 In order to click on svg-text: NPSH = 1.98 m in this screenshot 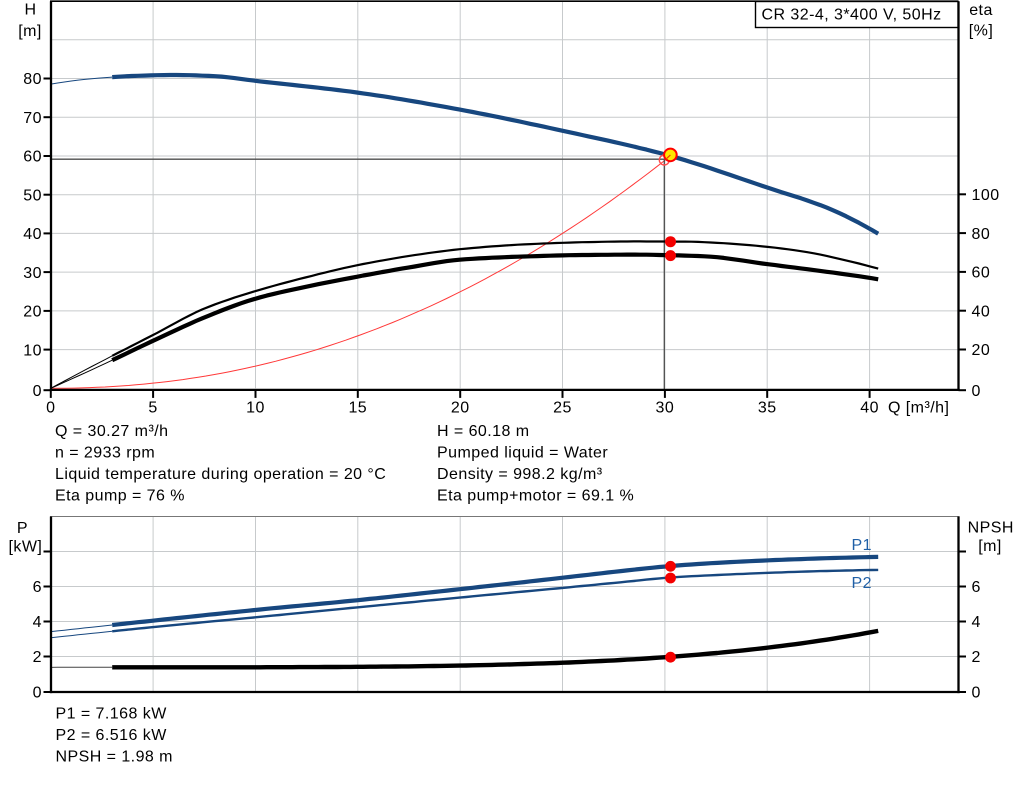, I will do `click(114, 757)`.